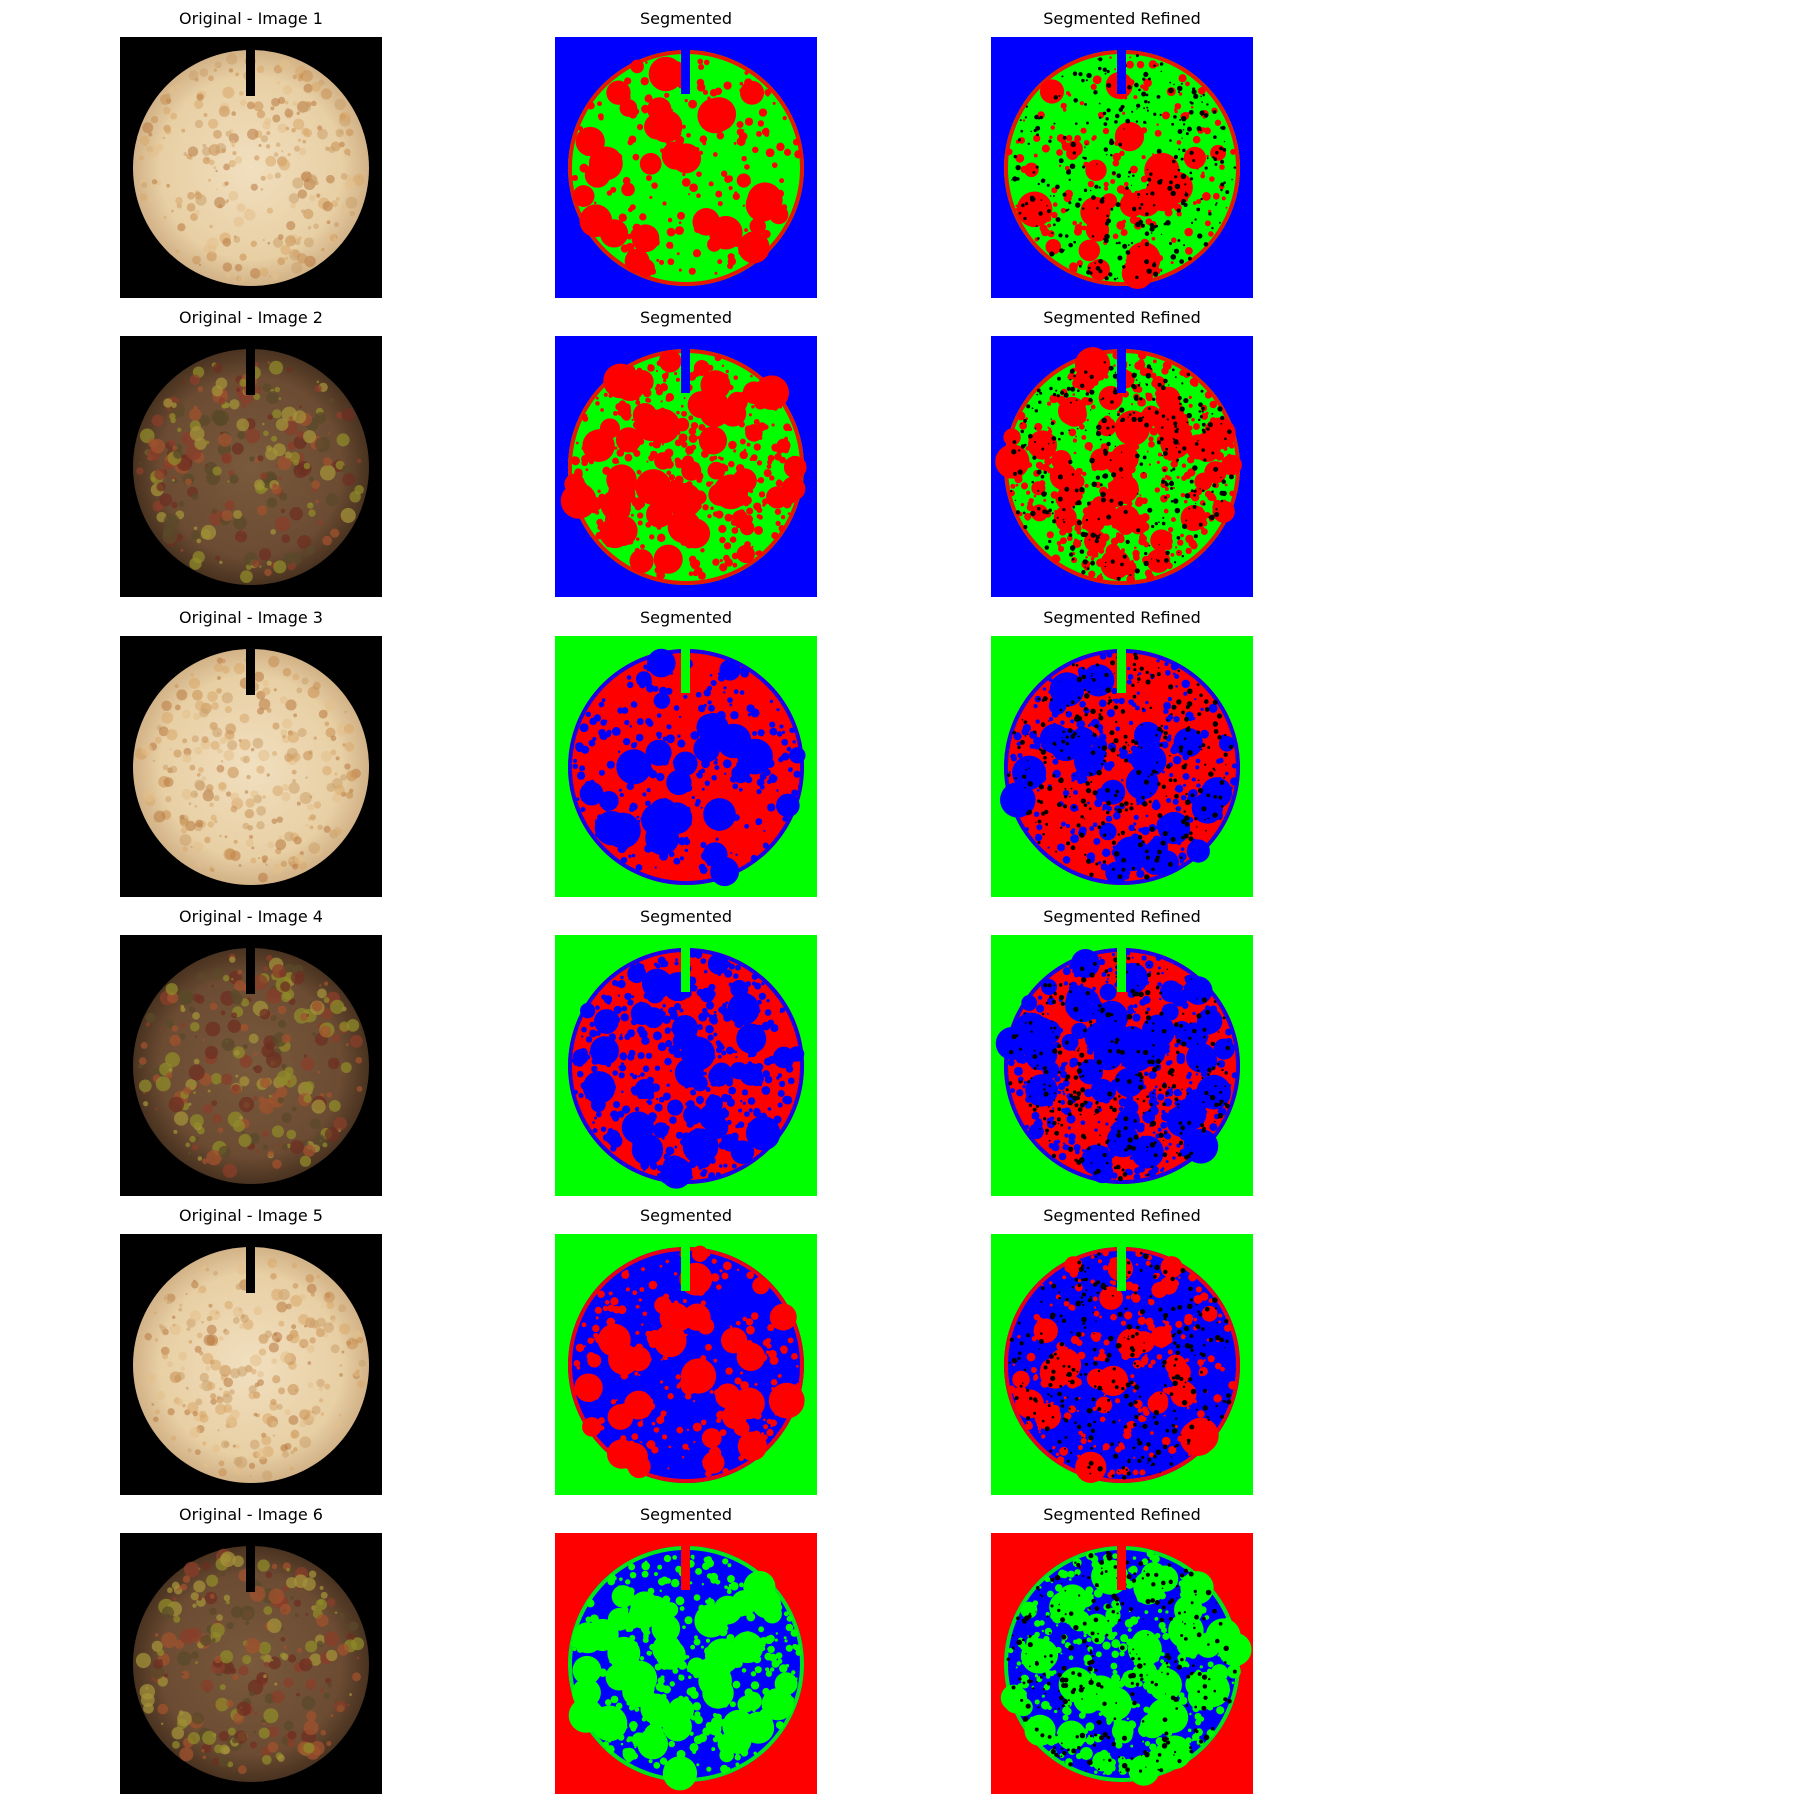 This screenshot has width=1800, height=1800. What do you see at coordinates (251, 466) in the screenshot?
I see `original-image` at bounding box center [251, 466].